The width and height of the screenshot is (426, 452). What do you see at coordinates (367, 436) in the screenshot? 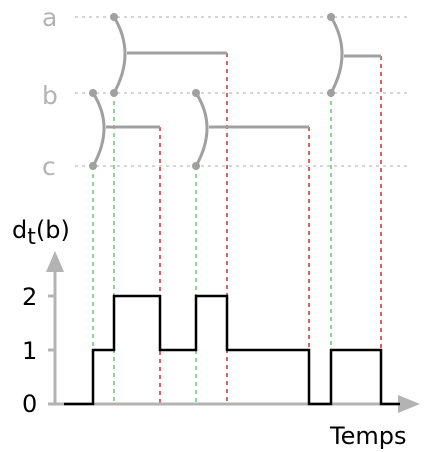
I see `x-axis-title: Temps` at bounding box center [367, 436].